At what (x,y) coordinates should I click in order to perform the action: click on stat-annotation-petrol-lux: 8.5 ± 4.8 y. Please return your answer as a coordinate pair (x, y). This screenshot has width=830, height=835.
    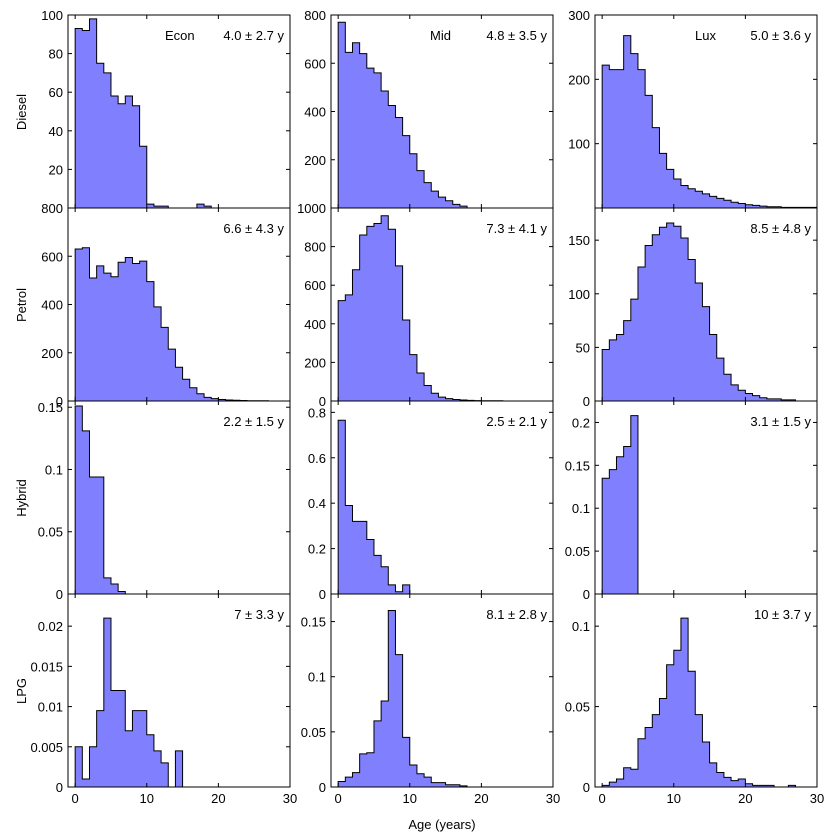
    Looking at the image, I should click on (780, 228).